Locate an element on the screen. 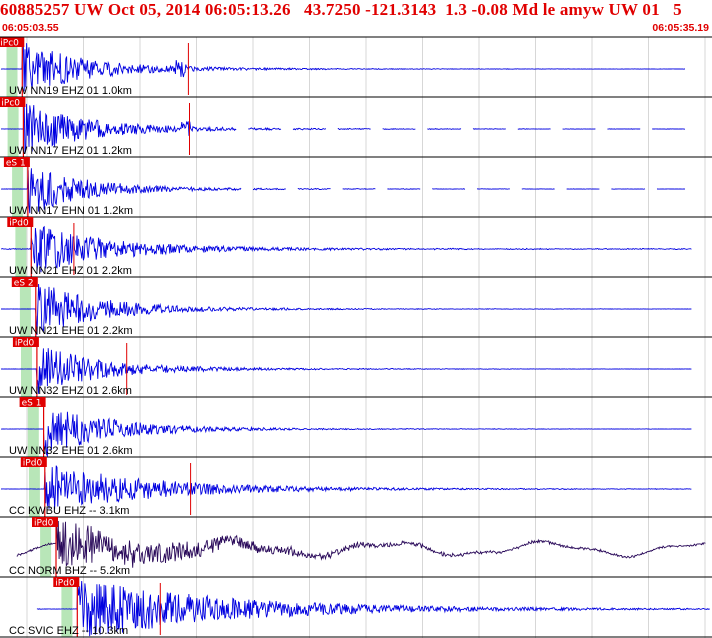  phase-pick-label: eS 2 is located at coordinates (24, 284).